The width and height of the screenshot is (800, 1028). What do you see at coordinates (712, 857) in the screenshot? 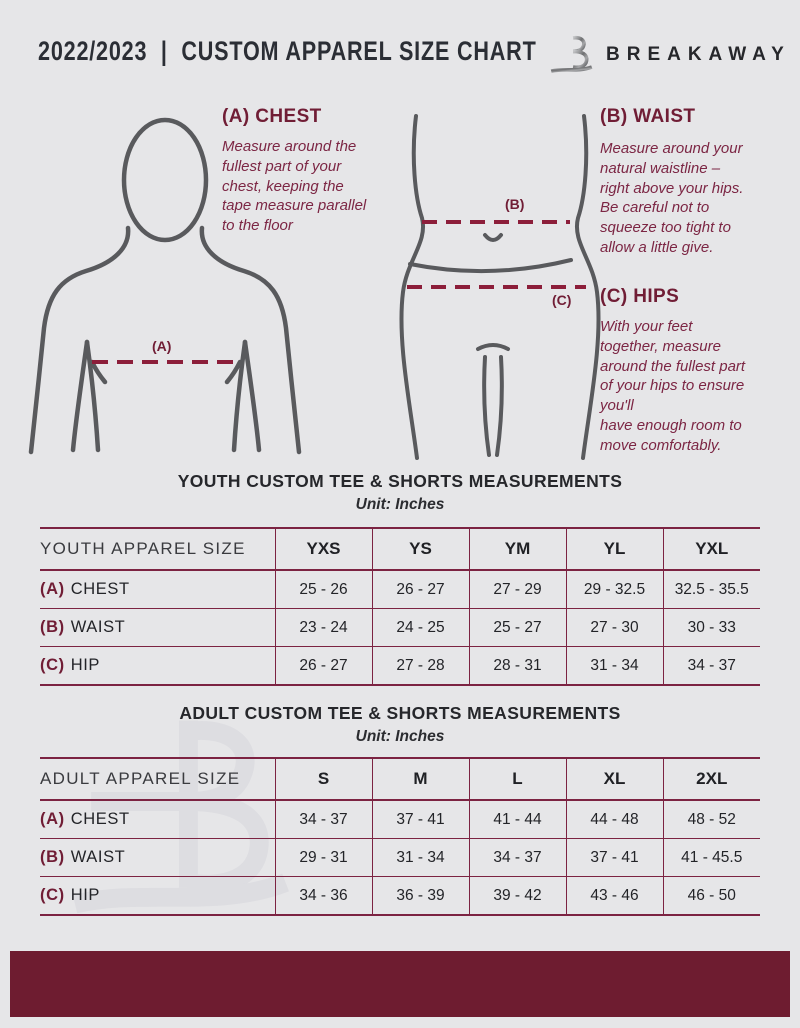
I see `measurement-cell: 41 - 45.5` at bounding box center [712, 857].